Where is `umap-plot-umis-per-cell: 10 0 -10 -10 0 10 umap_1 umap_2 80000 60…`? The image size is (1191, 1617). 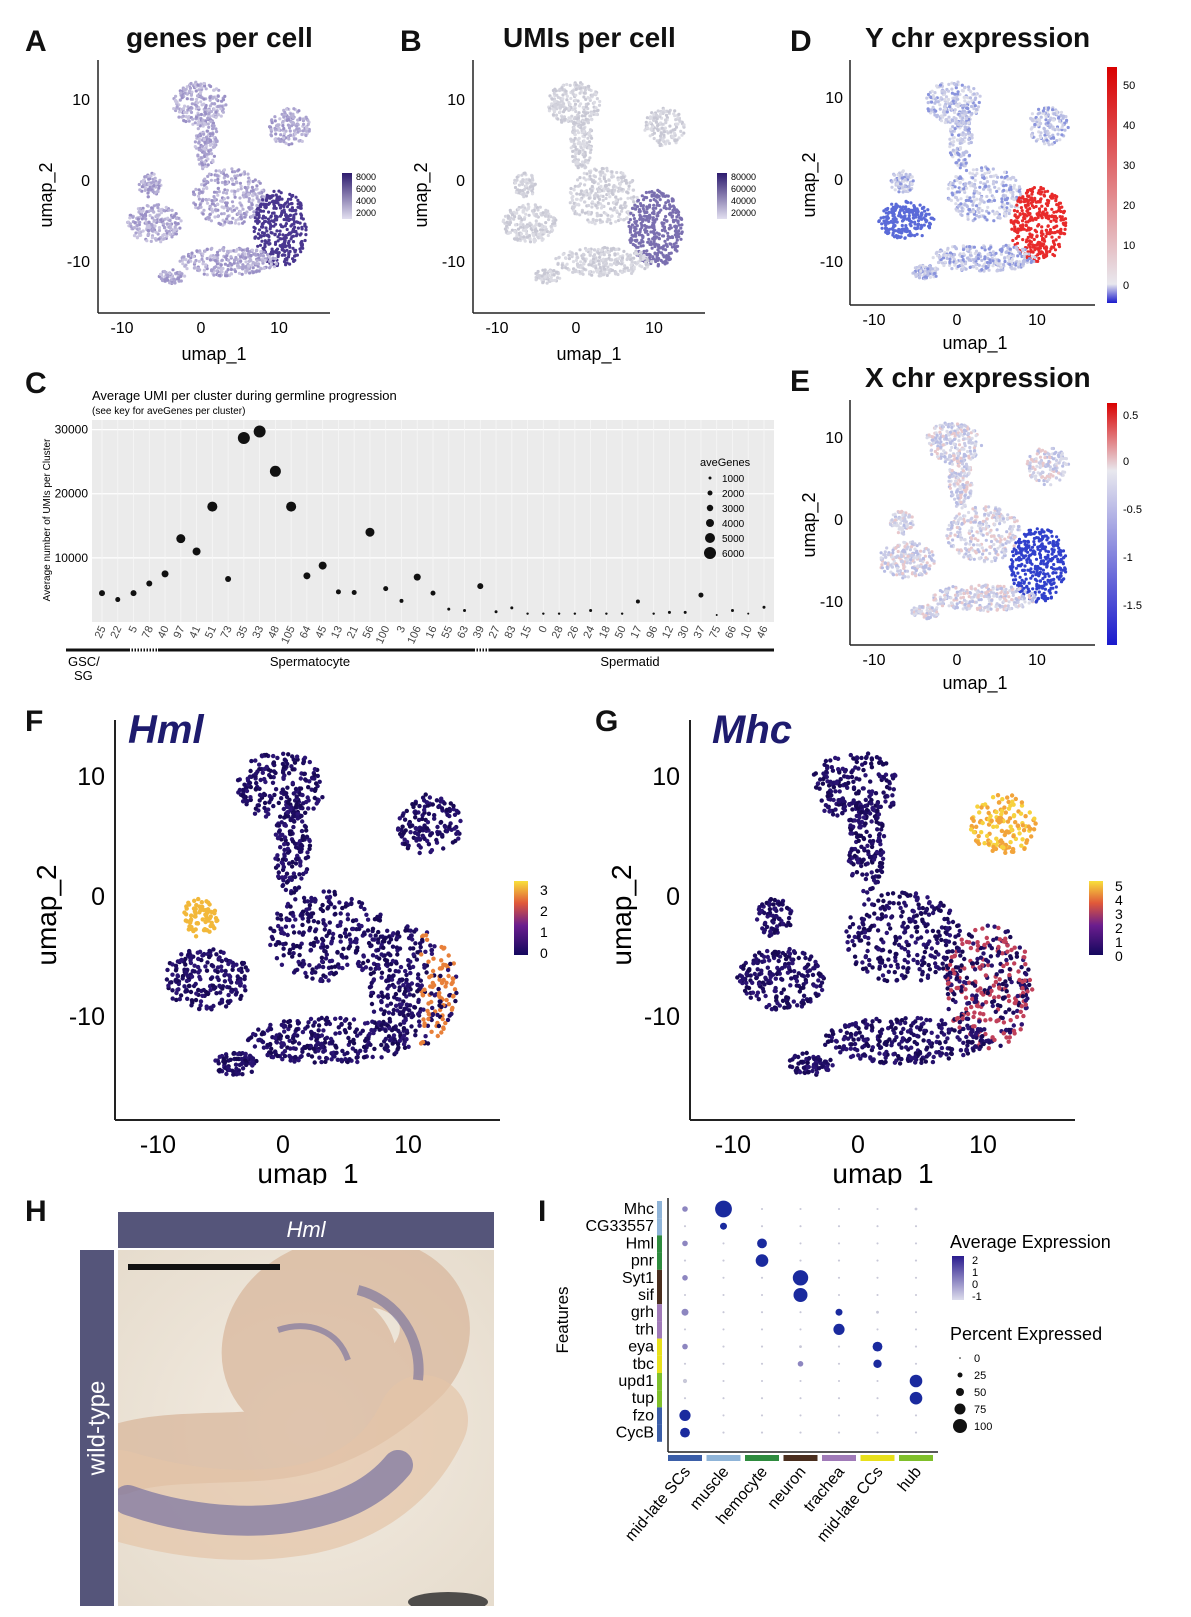
umap-plot-umis-per-cell: 10 0 -10 -10 0 10 umap_1 umap_2 80000 60… is located at coordinates (583, 212).